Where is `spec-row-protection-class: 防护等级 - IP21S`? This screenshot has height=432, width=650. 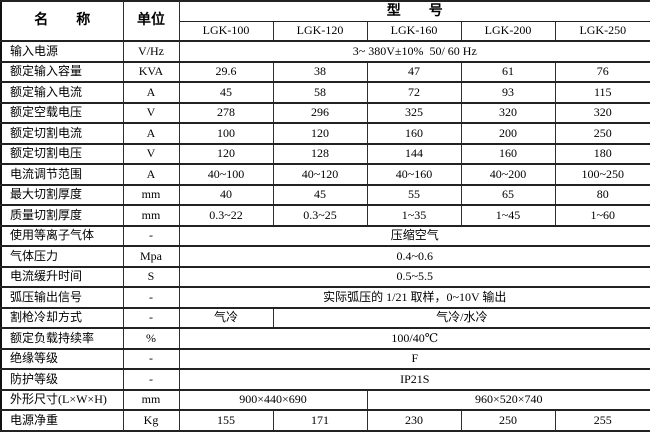
spec-row-protection-class: 防护等级 - IP21S is located at coordinates (325, 379).